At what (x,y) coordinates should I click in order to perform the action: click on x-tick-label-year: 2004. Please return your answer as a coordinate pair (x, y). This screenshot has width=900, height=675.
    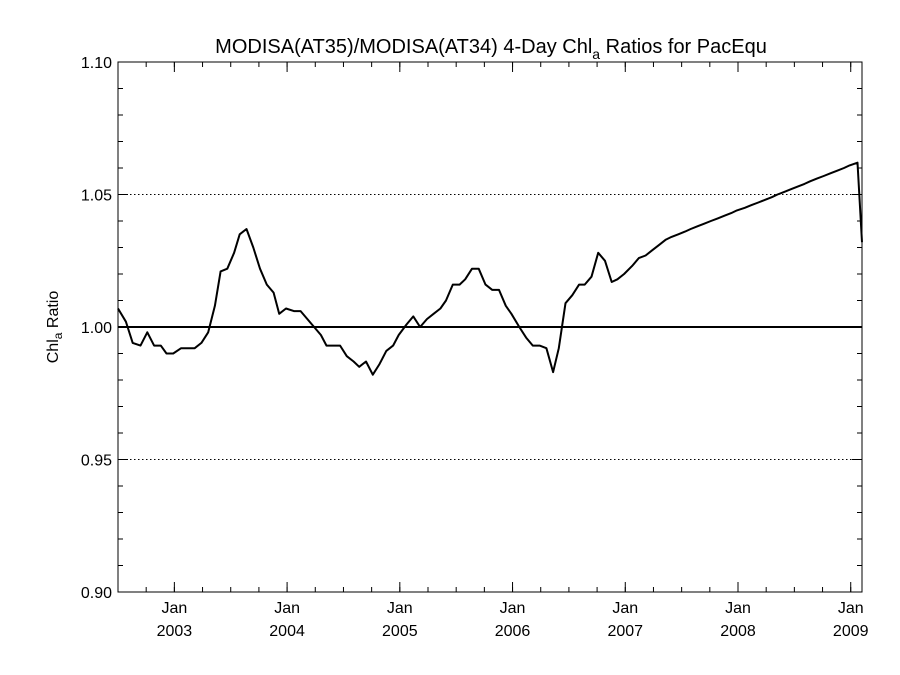
    Looking at the image, I should click on (287, 631).